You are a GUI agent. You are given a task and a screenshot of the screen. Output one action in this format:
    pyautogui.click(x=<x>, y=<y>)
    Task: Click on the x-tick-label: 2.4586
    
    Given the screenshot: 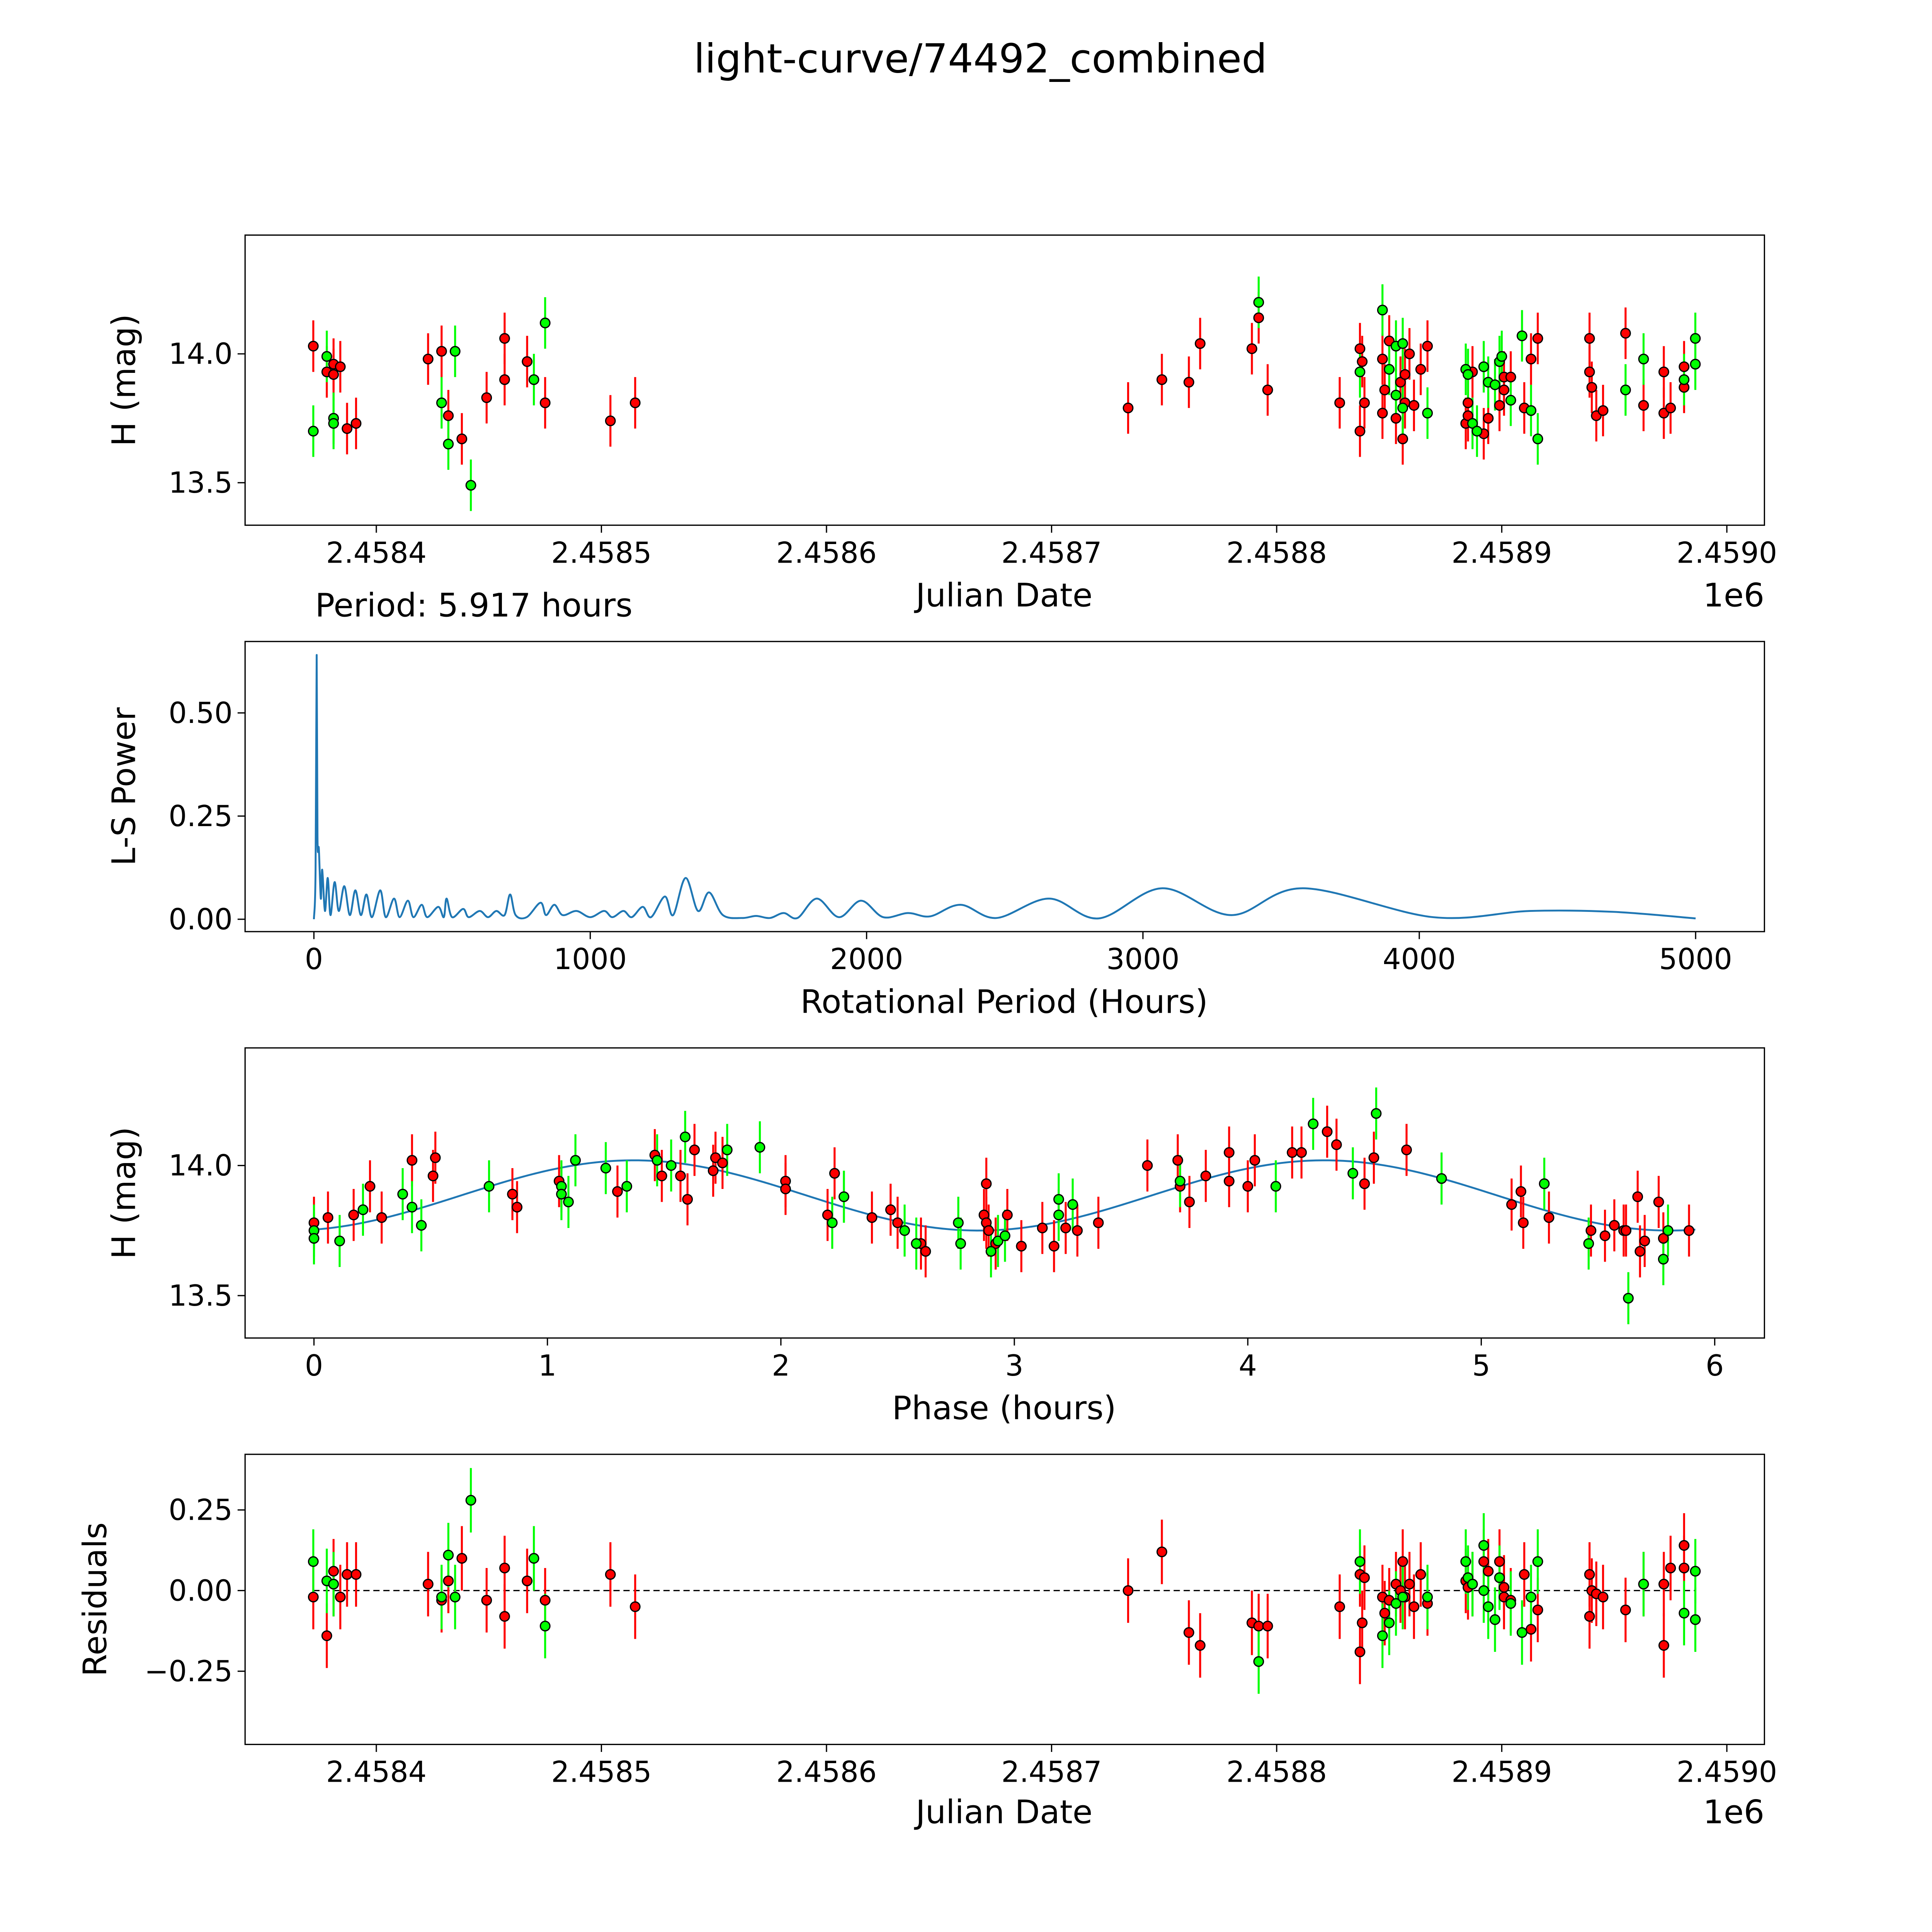 What is the action you would take?
    pyautogui.click(x=827, y=553)
    